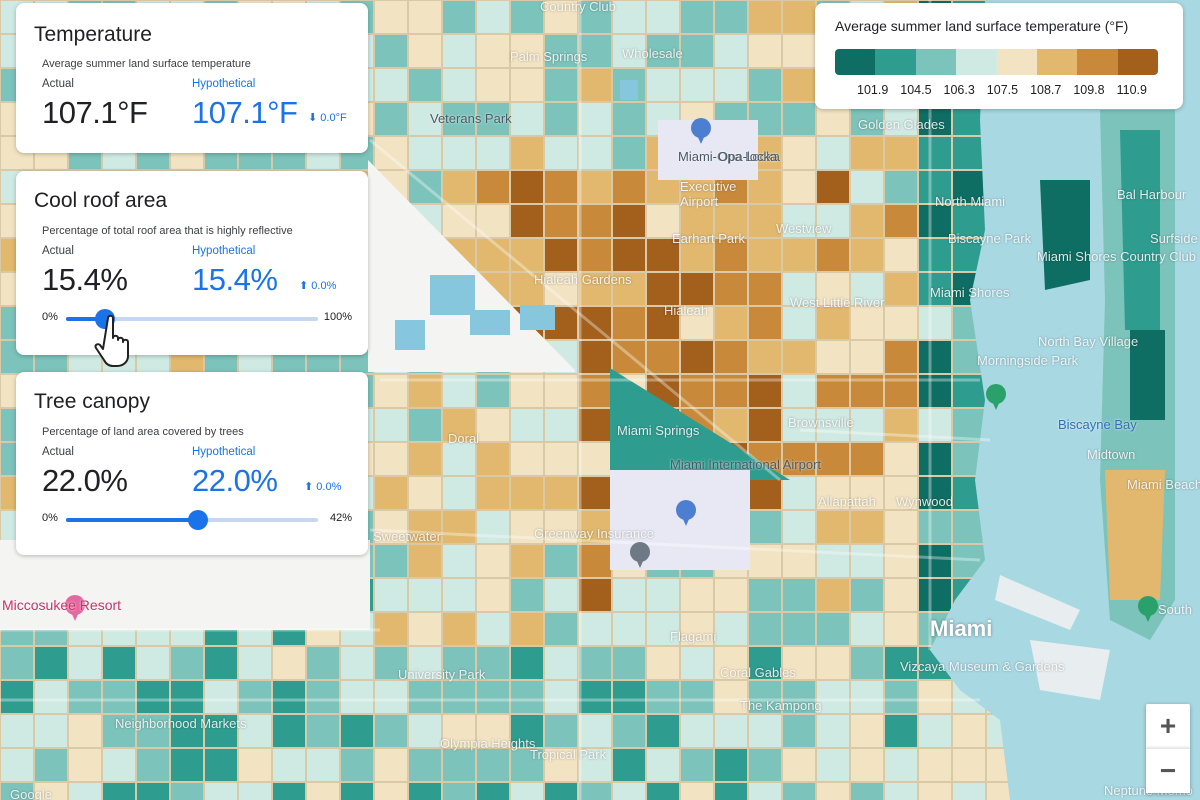 The height and width of the screenshot is (800, 1200). What do you see at coordinates (701, 128) in the screenshot?
I see `airport-pin-icon` at bounding box center [701, 128].